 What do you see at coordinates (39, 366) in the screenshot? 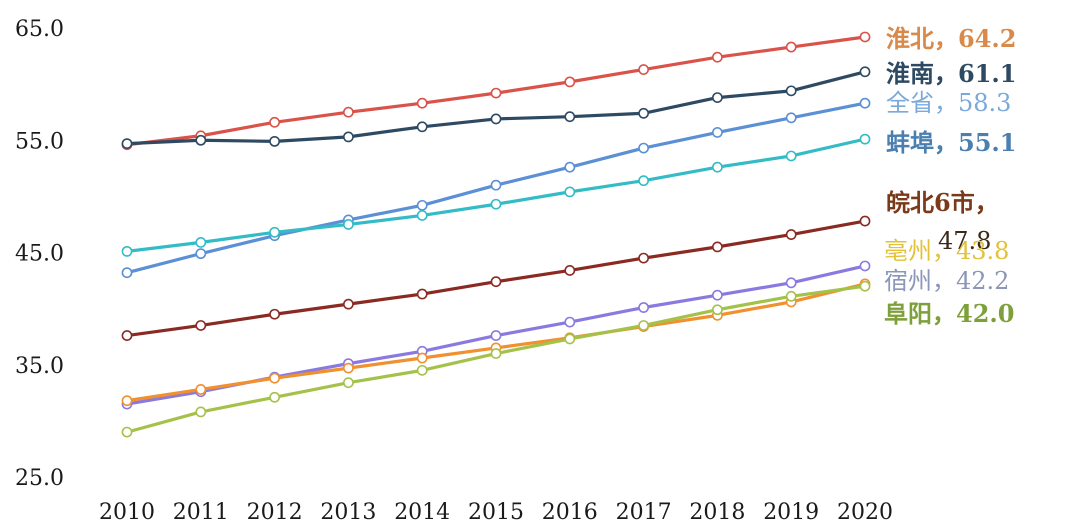
I see `y-tick-label: 35.0` at bounding box center [39, 366].